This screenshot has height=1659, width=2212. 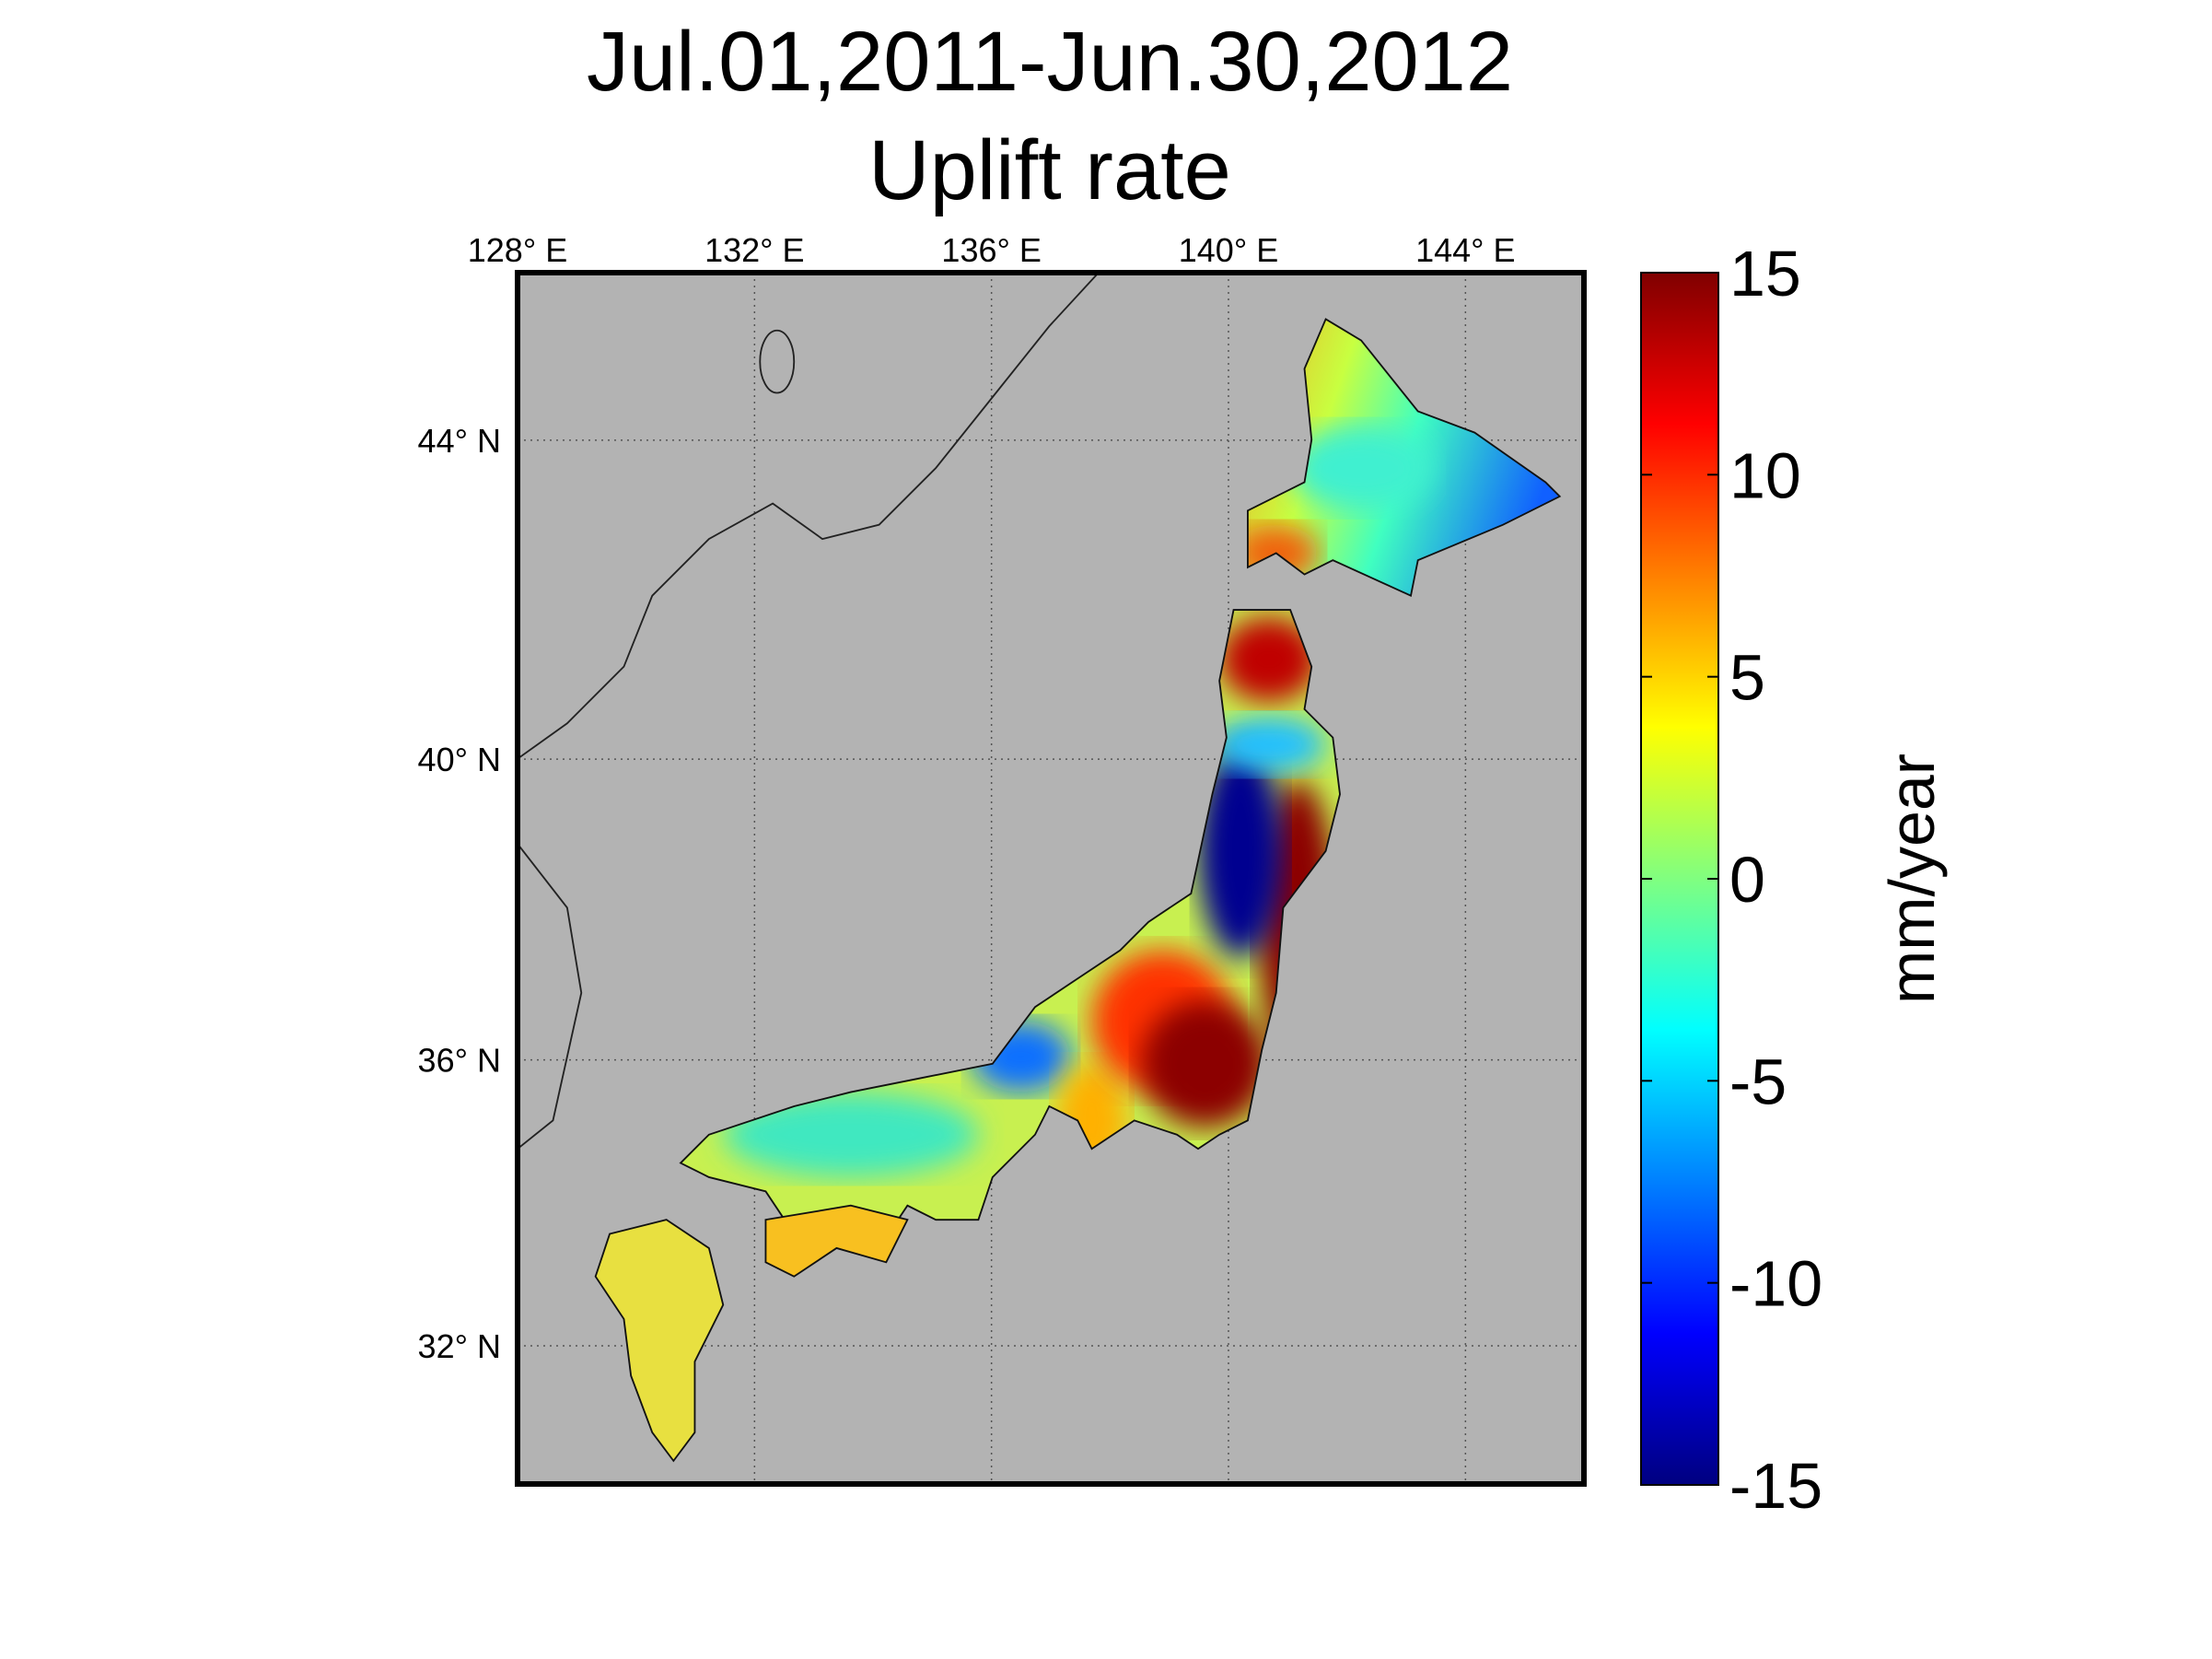 I want to click on kyushu, so click(x=660, y=1341).